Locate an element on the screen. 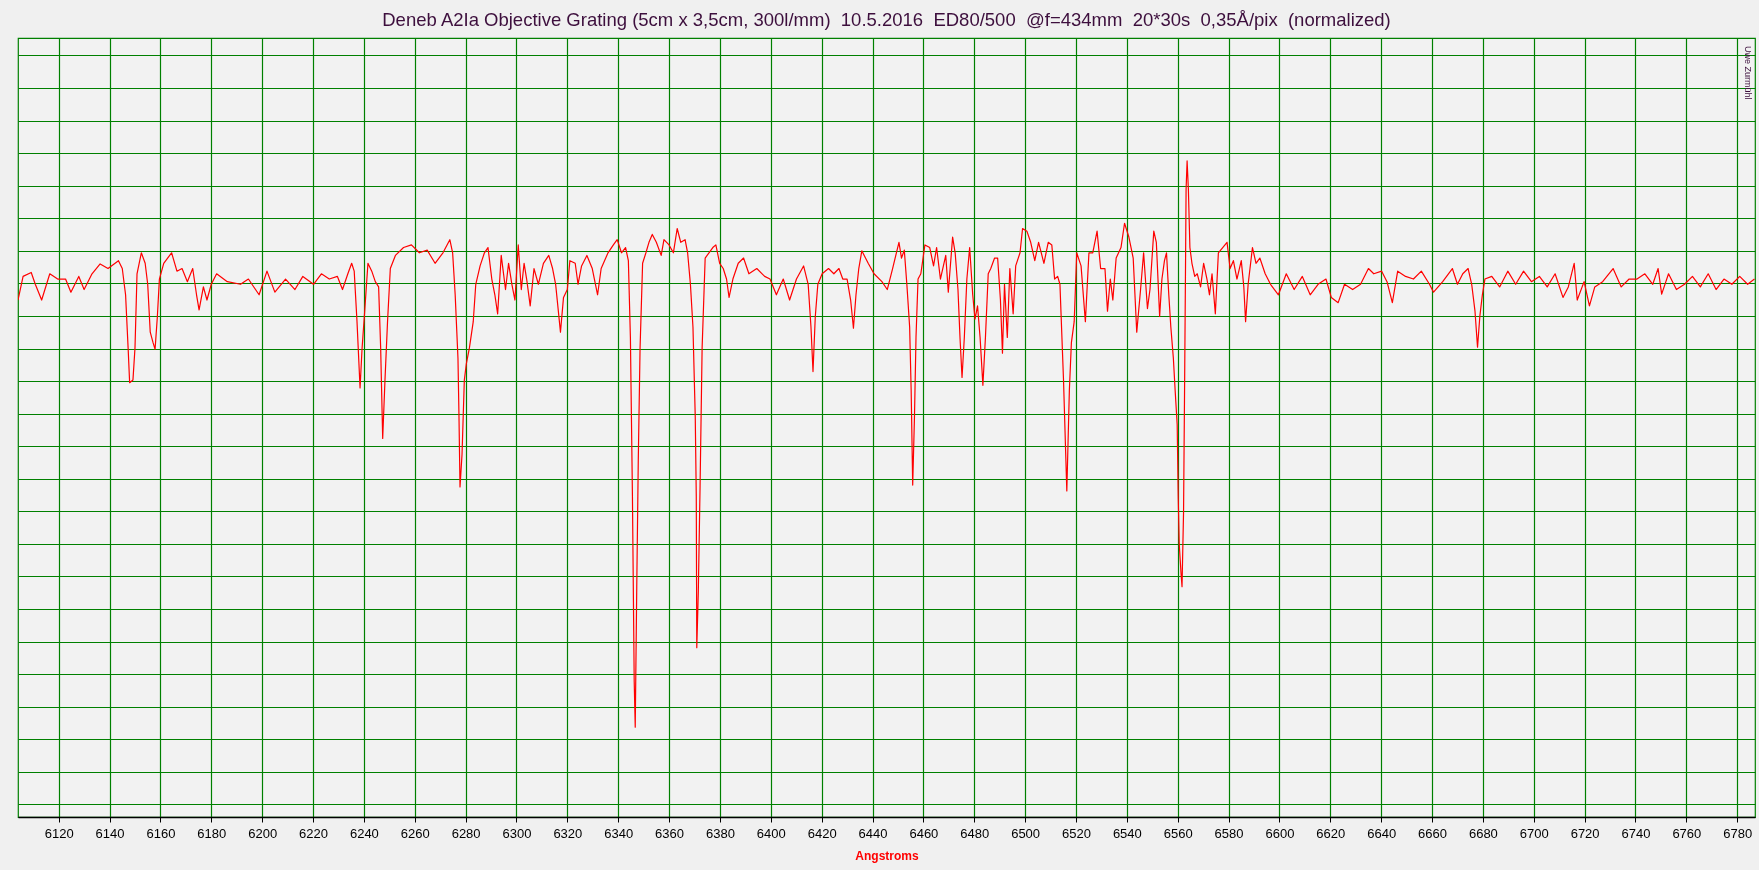 The image size is (1759, 870). x-tick-label: 6120 is located at coordinates (59, 833).